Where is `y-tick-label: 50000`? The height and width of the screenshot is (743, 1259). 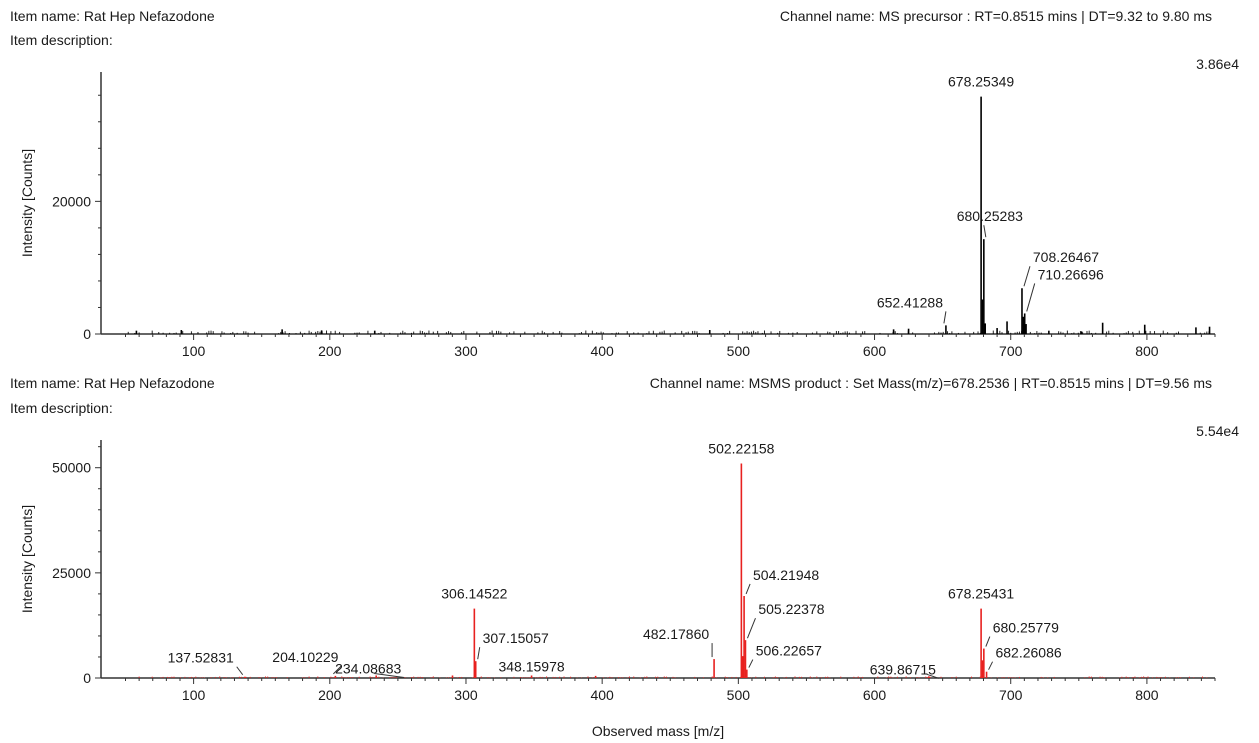
y-tick-label: 50000 is located at coordinates (71, 468).